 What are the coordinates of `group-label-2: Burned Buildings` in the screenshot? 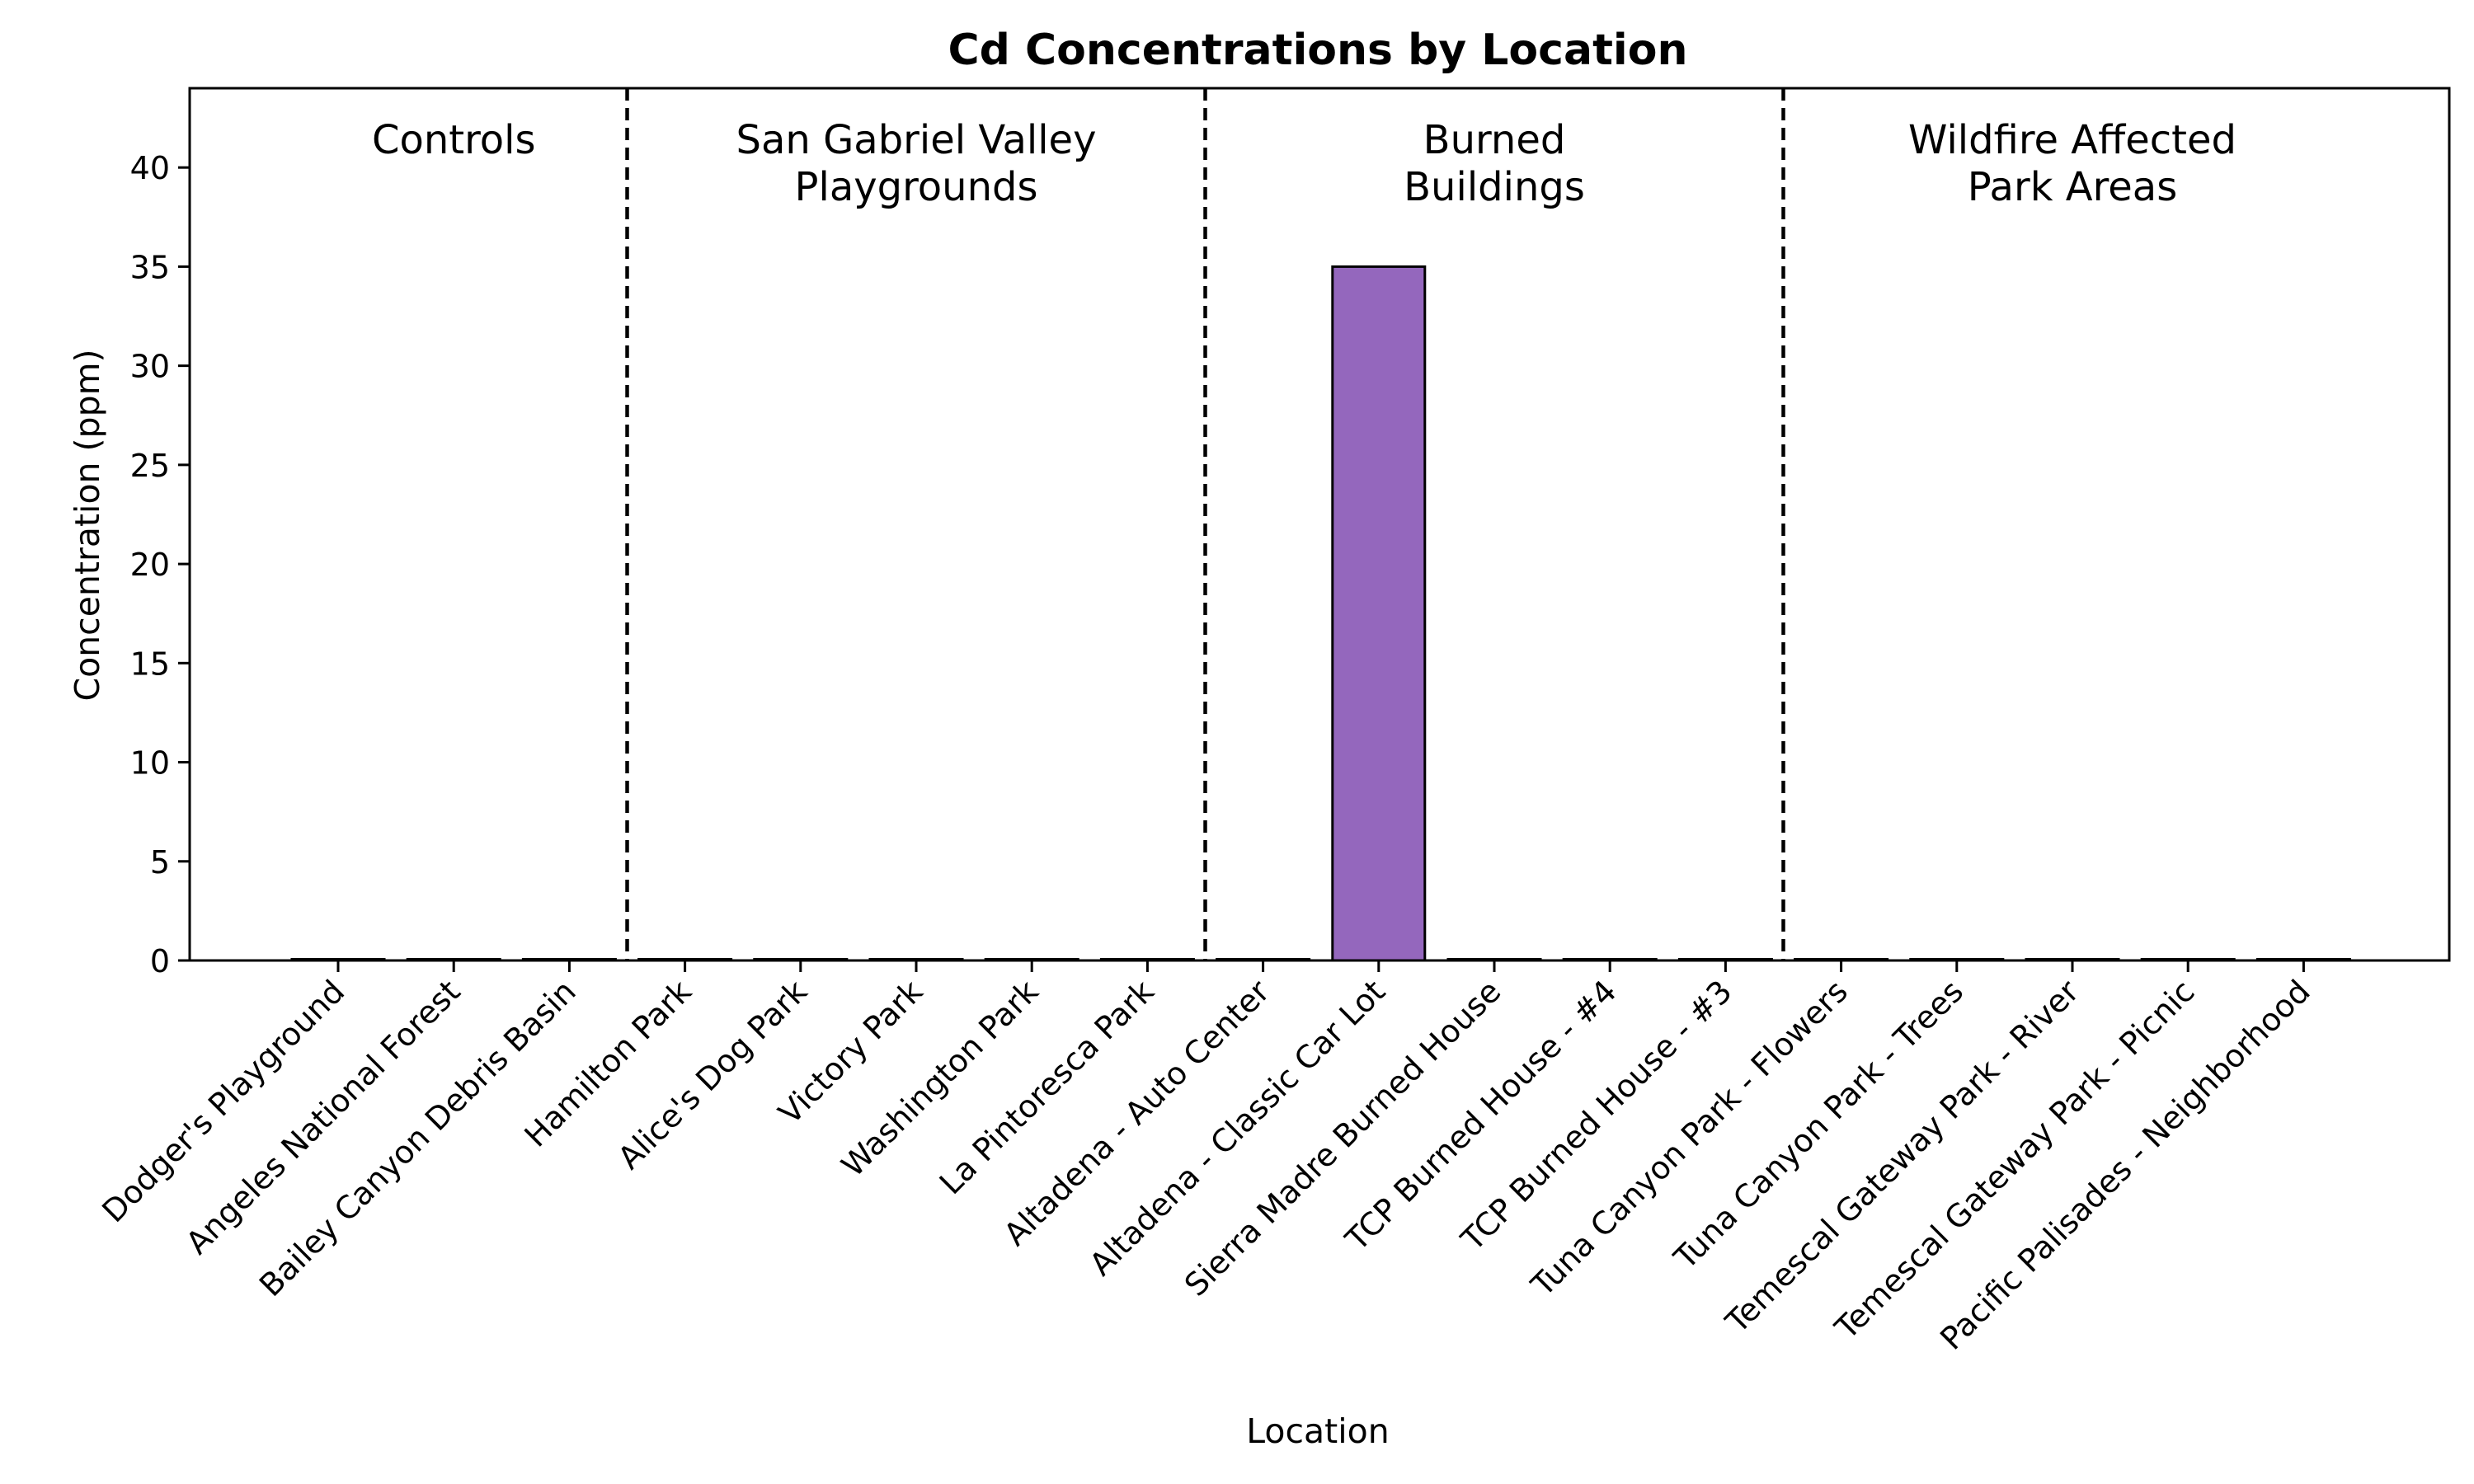 It's located at (1494, 163).